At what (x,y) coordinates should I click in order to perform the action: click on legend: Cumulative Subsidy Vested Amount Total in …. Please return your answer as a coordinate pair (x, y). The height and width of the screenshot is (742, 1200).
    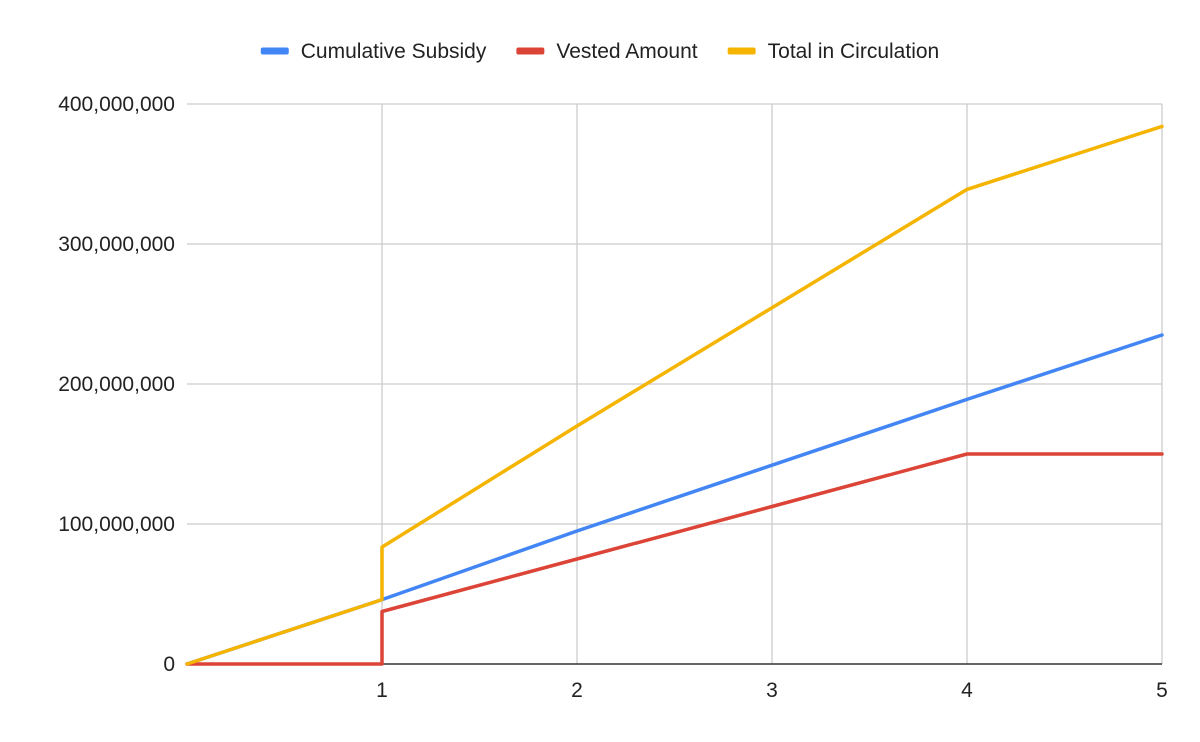
    Looking at the image, I should click on (600, 51).